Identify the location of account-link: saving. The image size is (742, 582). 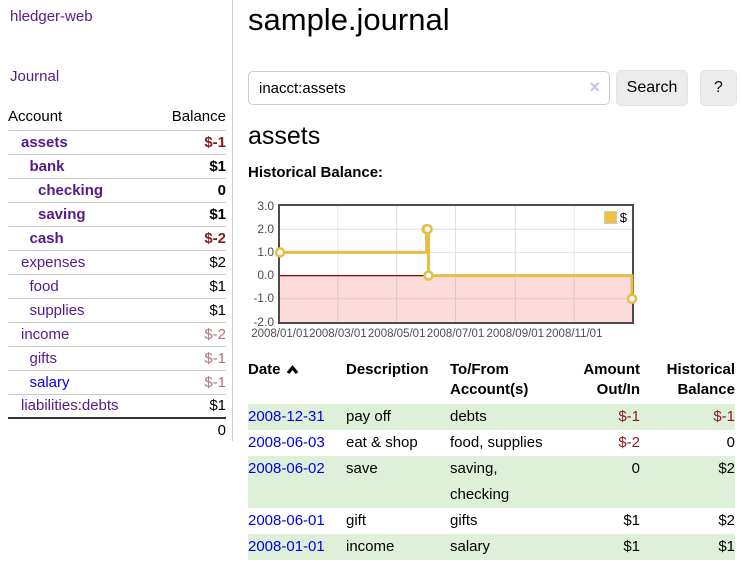
(62, 214).